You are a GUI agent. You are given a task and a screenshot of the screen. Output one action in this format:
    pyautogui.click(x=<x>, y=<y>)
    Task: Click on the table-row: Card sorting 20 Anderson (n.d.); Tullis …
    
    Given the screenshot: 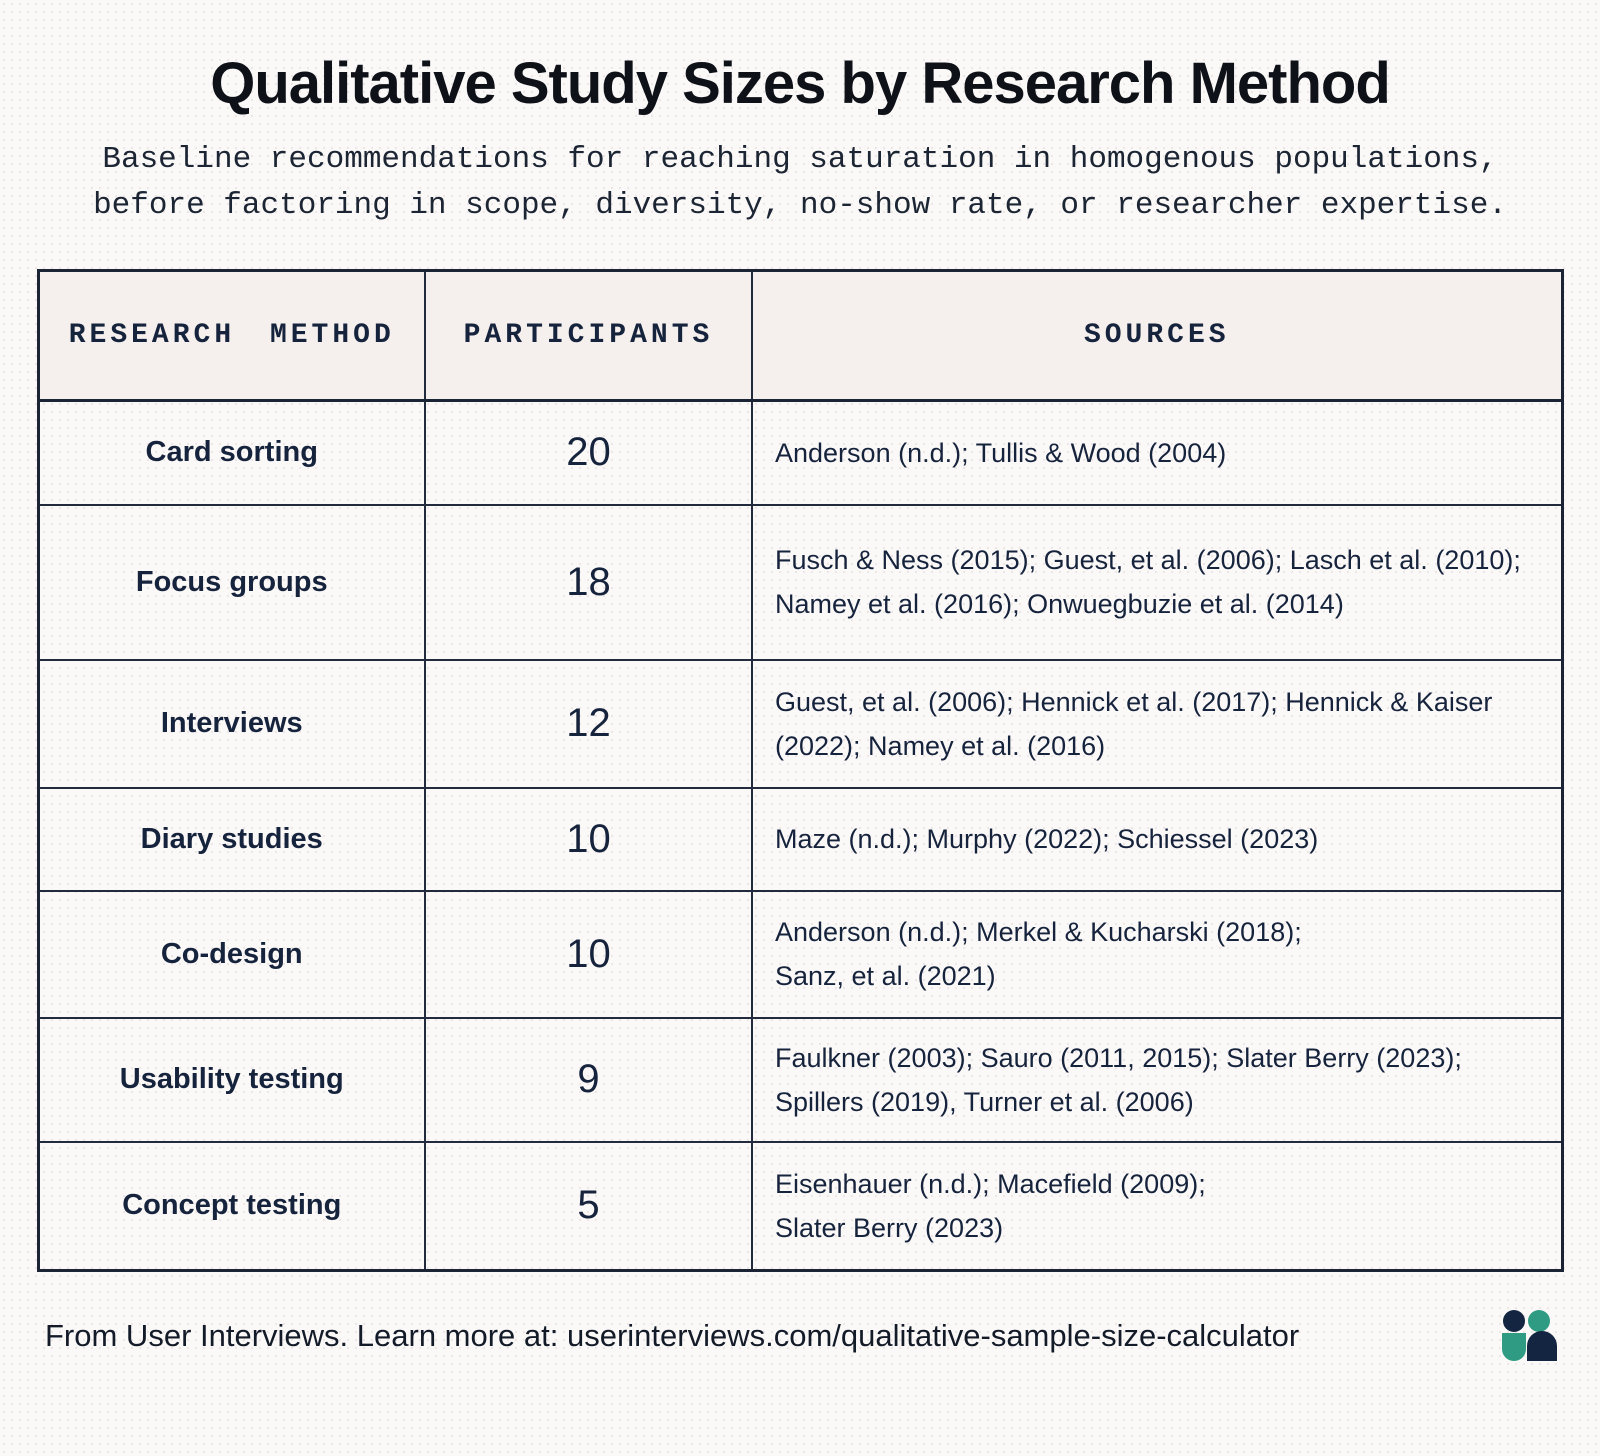 What is the action you would take?
    pyautogui.click(x=800, y=452)
    